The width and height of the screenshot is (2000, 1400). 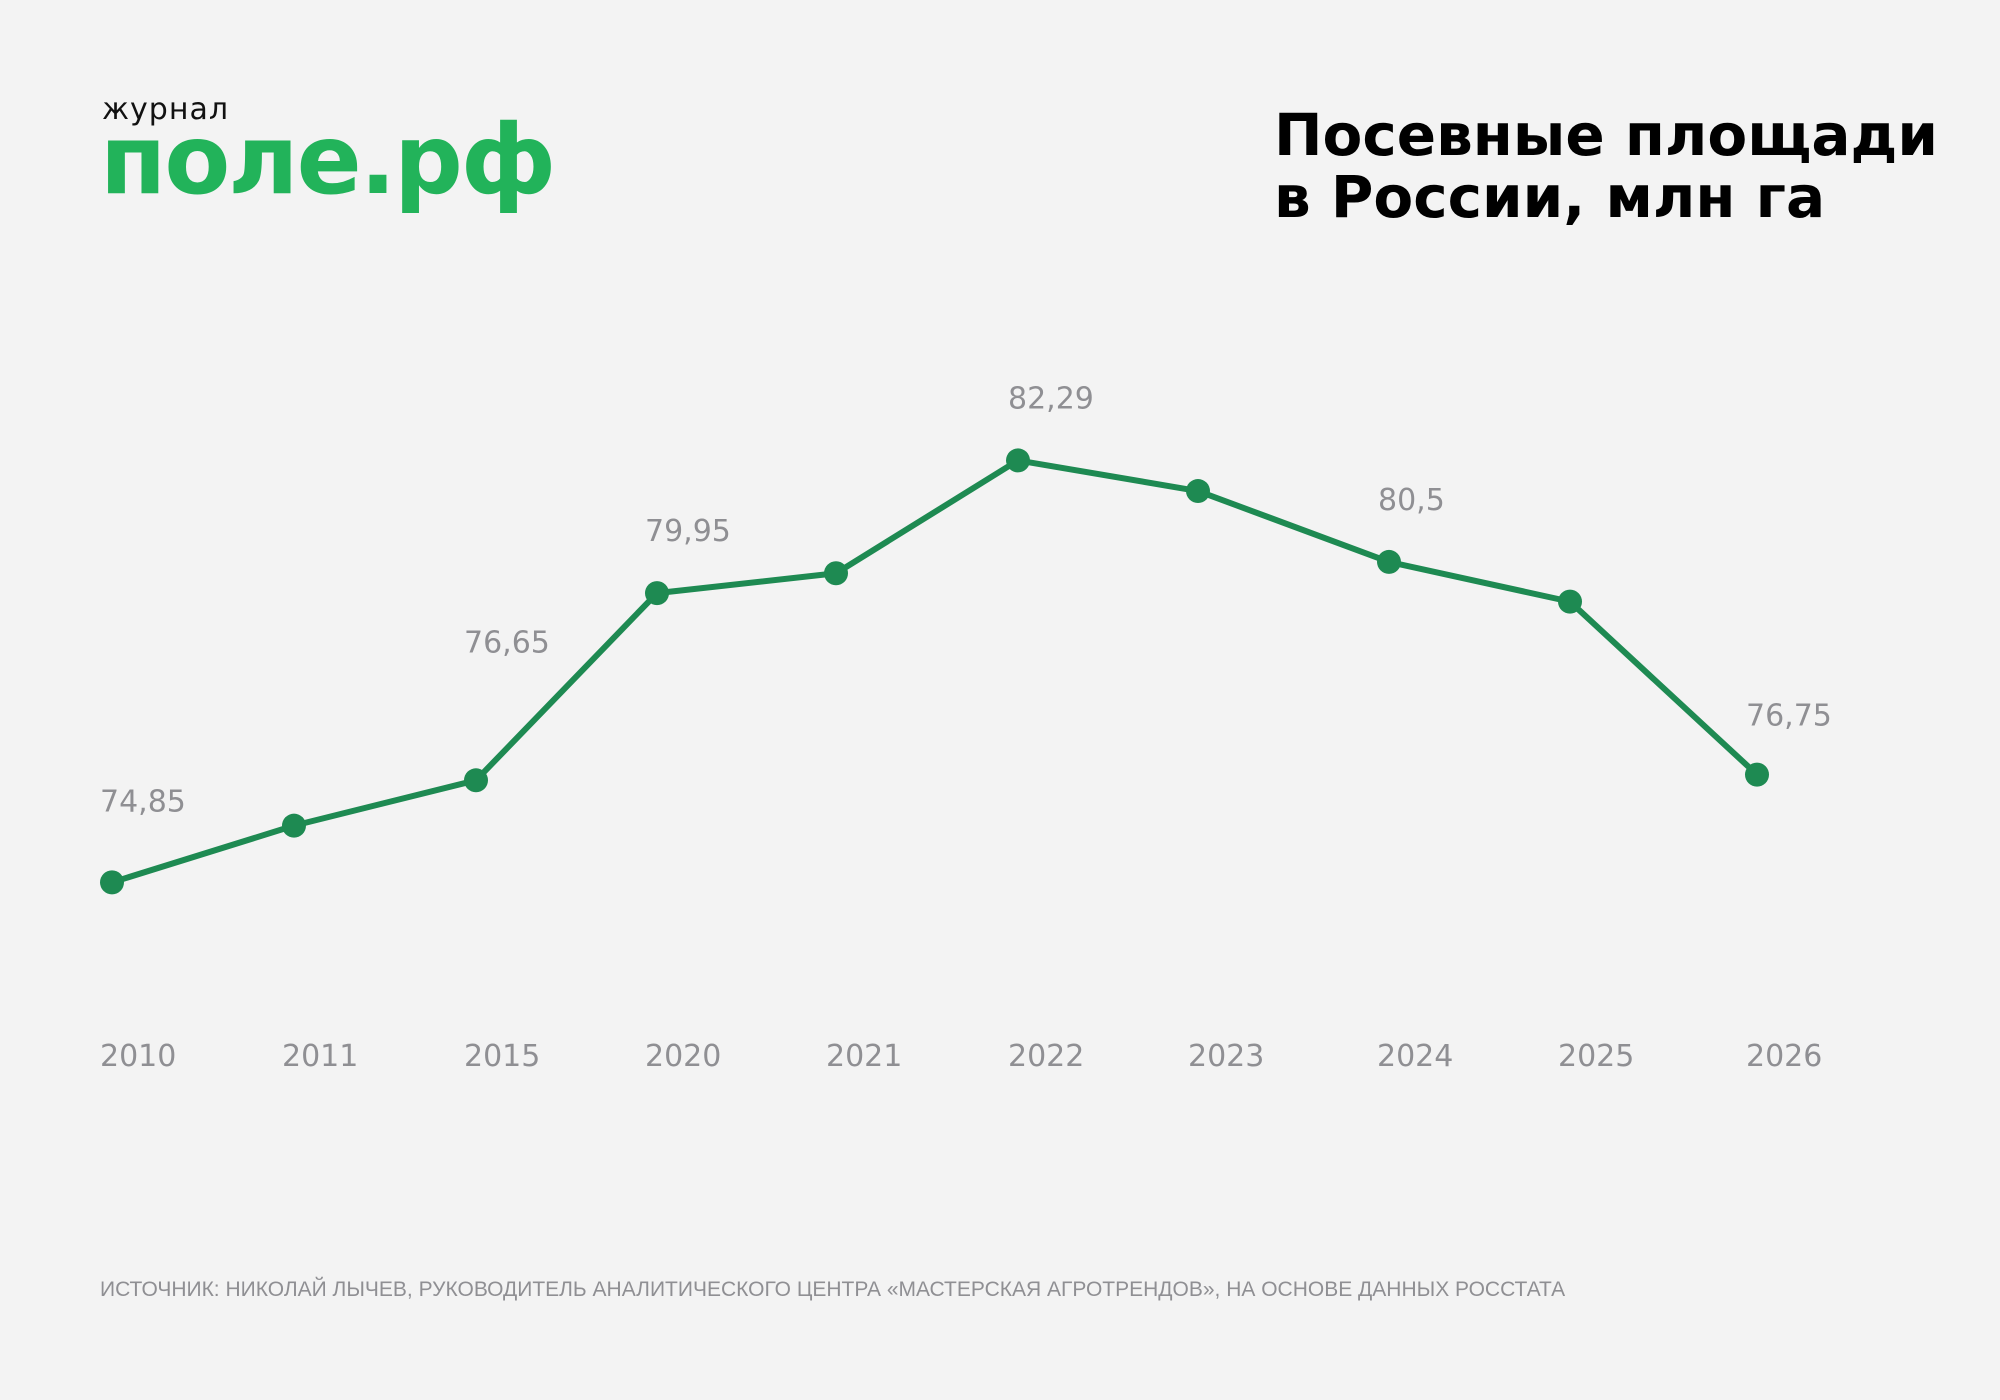 What do you see at coordinates (1757, 774) in the screenshot?
I see `data-point-2026` at bounding box center [1757, 774].